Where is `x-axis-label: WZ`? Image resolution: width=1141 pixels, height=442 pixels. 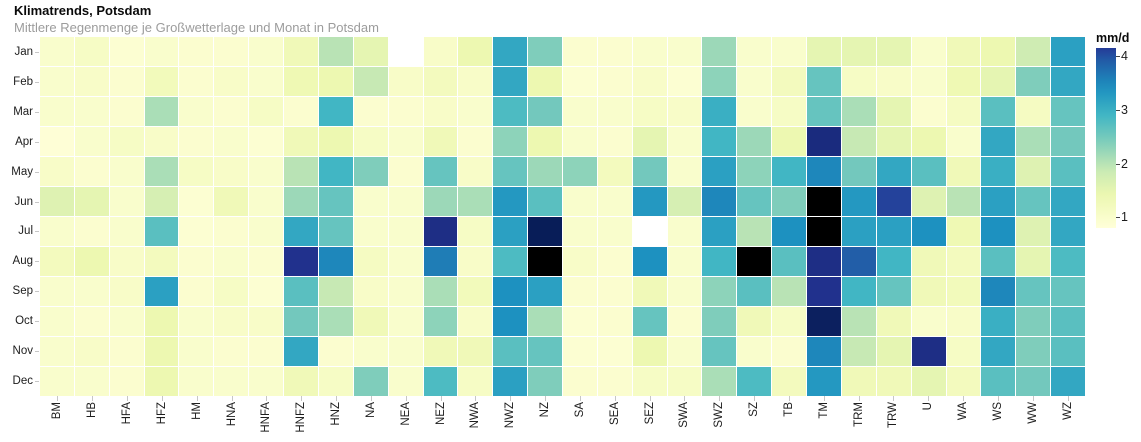 x-axis-label: WZ is located at coordinates (1067, 411).